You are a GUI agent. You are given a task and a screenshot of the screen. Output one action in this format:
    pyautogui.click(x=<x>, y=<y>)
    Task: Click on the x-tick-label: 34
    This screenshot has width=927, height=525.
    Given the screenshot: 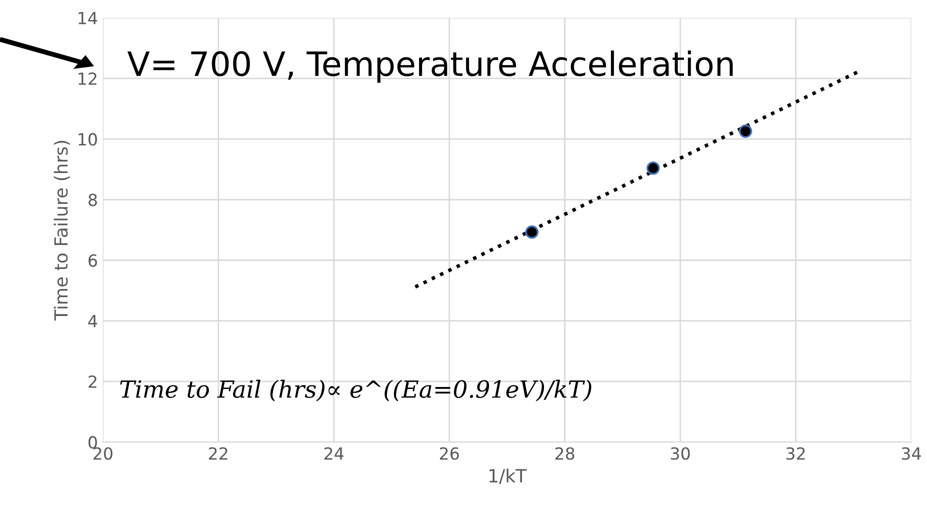 What is the action you would take?
    pyautogui.click(x=911, y=453)
    